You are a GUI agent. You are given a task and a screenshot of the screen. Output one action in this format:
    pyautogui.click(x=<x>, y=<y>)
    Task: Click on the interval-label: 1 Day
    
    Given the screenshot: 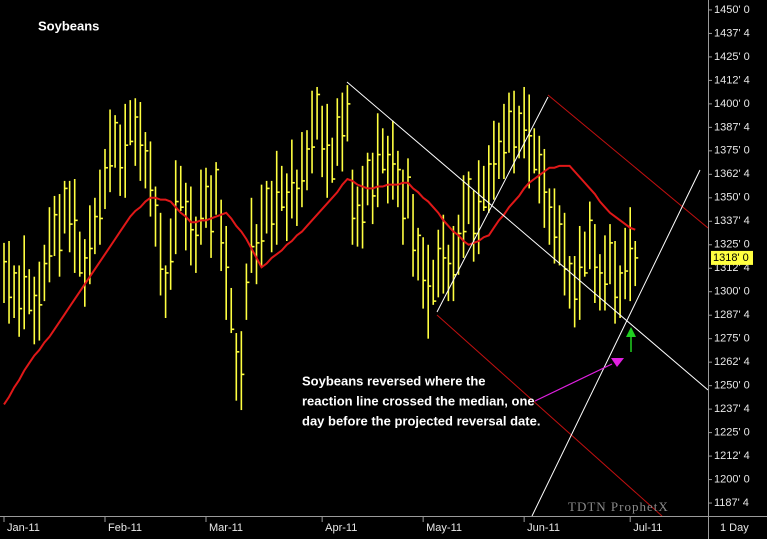 What is the action you would take?
    pyautogui.click(x=734, y=528)
    